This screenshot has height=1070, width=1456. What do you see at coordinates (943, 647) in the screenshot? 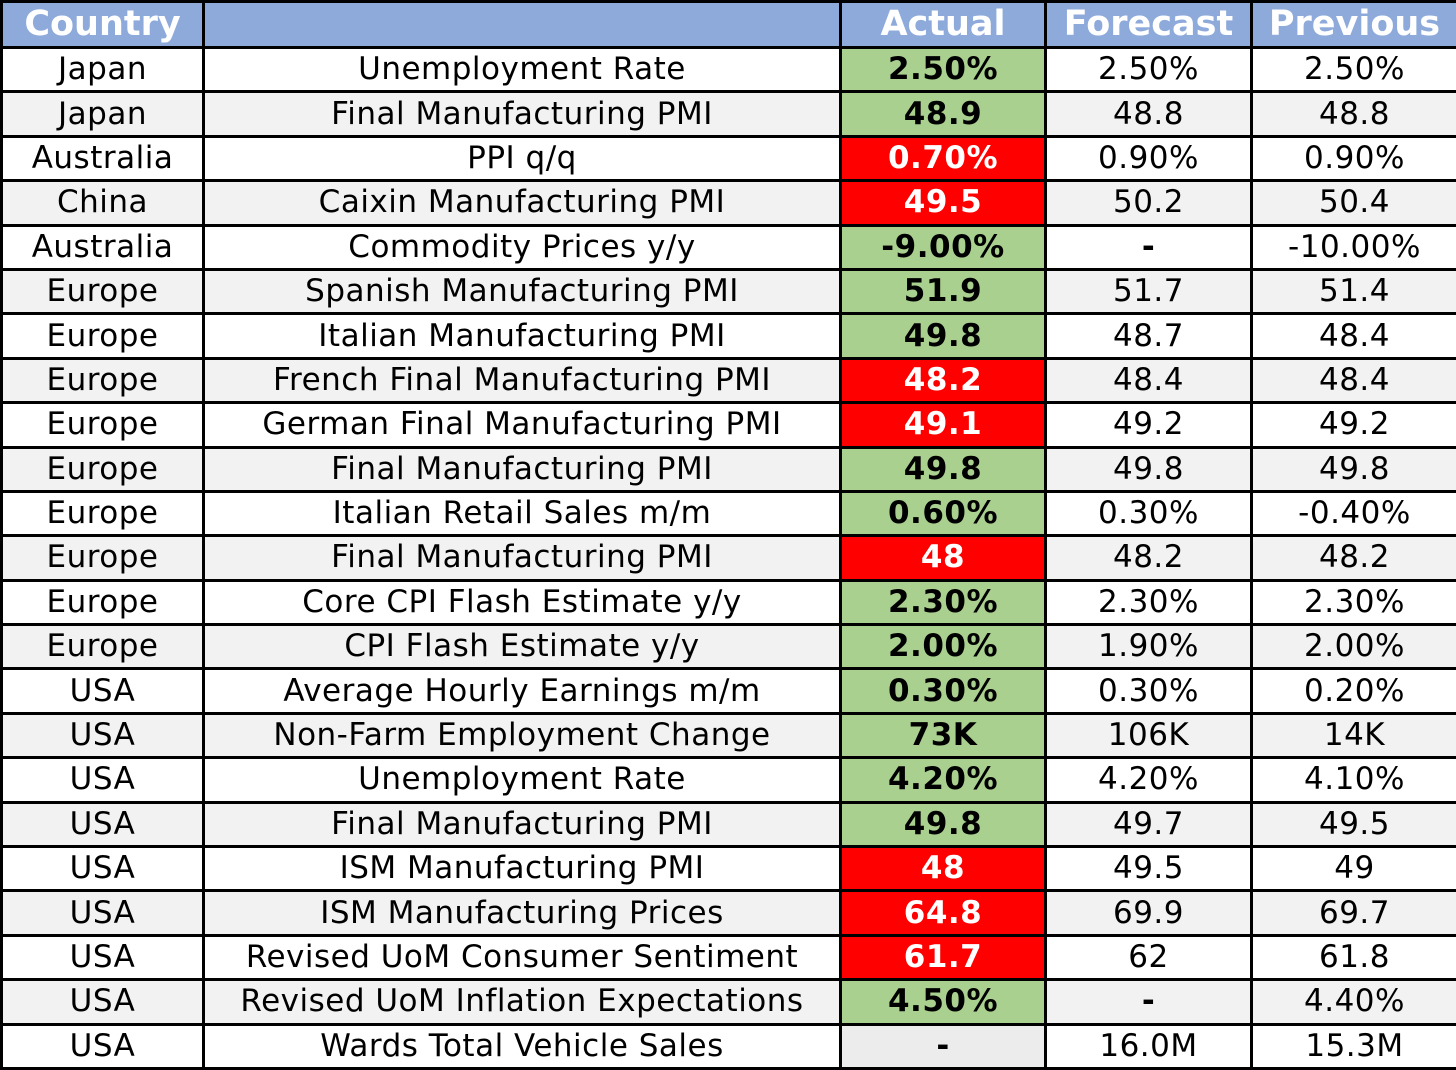
I see `actual-cell: 2.00%` at bounding box center [943, 647].